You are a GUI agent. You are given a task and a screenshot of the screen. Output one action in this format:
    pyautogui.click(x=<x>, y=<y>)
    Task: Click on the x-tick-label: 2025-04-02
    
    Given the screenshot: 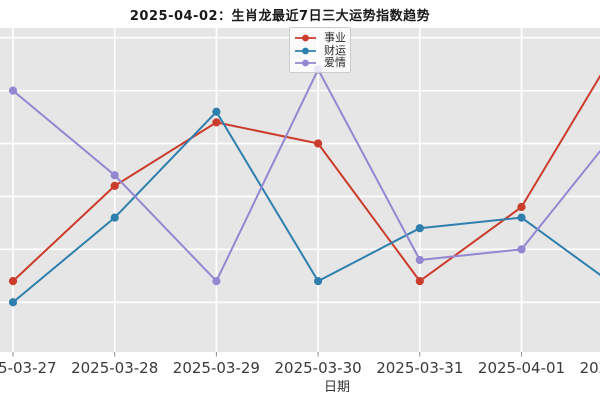 What is the action you would take?
    pyautogui.click(x=589, y=368)
    